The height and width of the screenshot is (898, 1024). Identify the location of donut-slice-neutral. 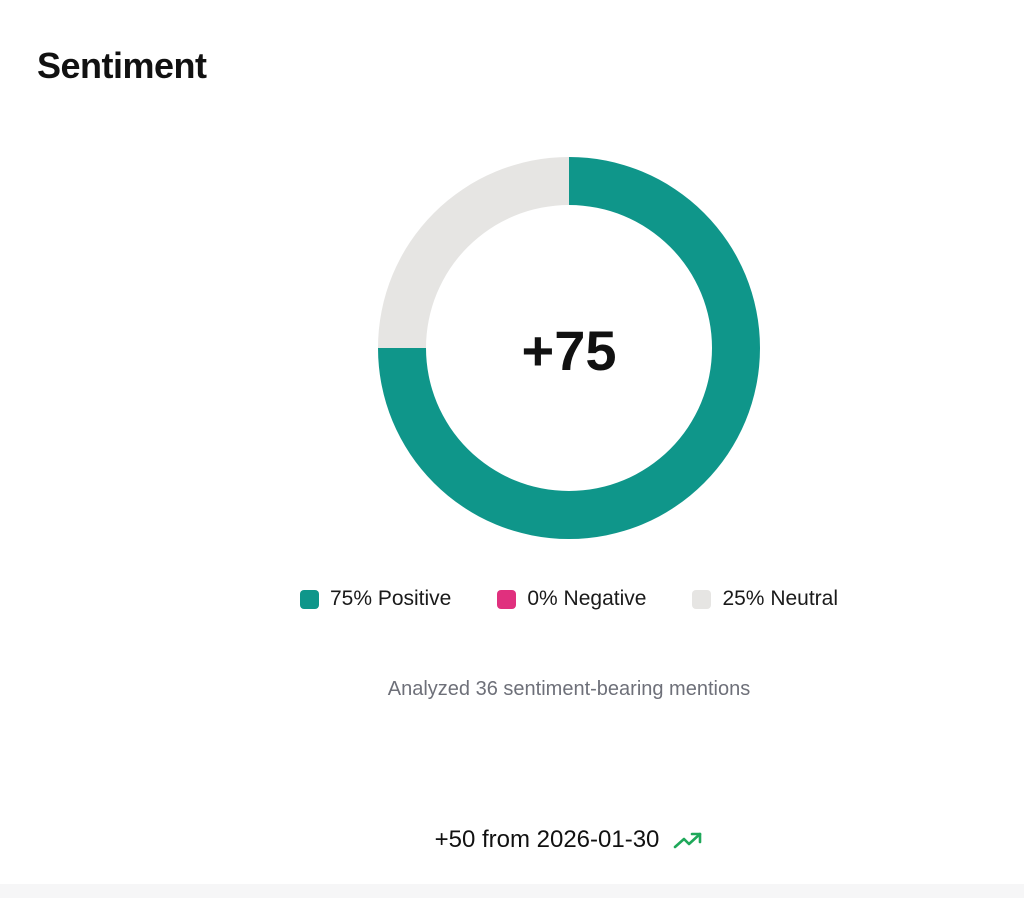
(473, 252).